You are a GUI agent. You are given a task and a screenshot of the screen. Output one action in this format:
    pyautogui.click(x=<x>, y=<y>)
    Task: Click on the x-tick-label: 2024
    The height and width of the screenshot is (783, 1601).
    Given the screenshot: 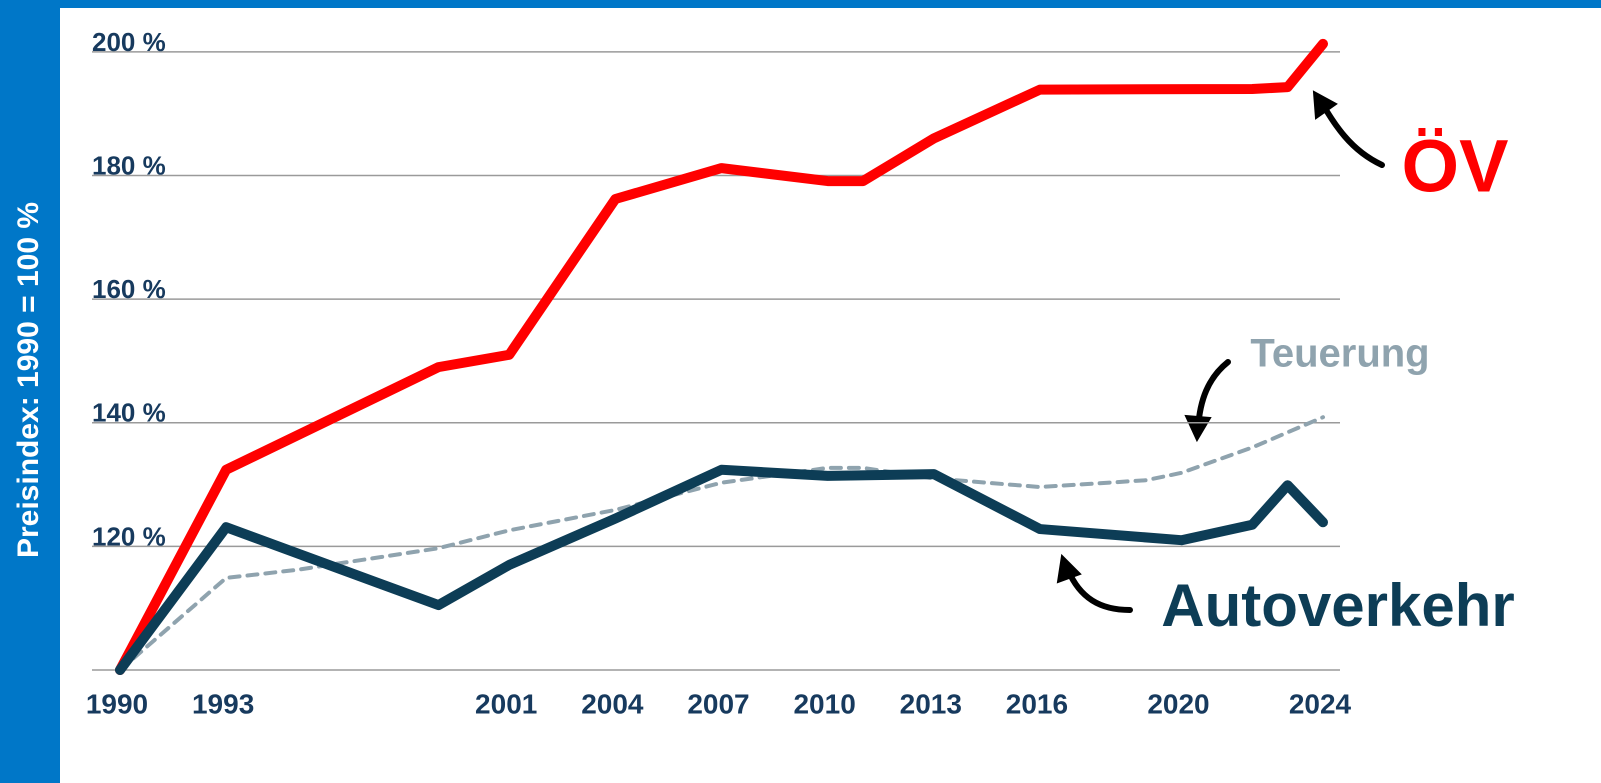 What is the action you would take?
    pyautogui.click(x=1320, y=703)
    